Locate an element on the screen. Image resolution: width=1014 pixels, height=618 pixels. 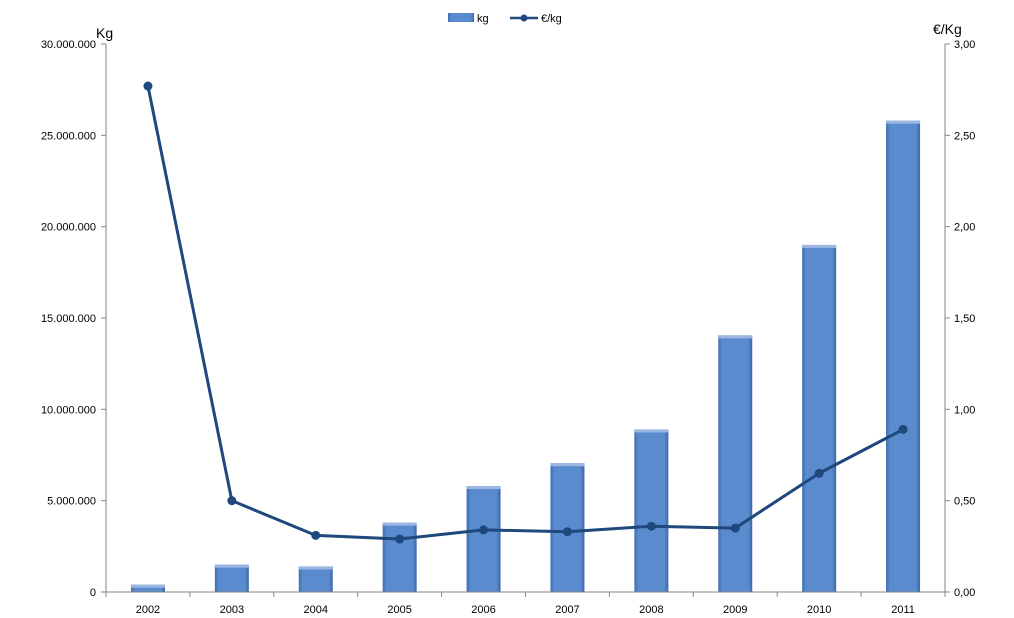
y-axis-left-title: Kg is located at coordinates (104, 33).